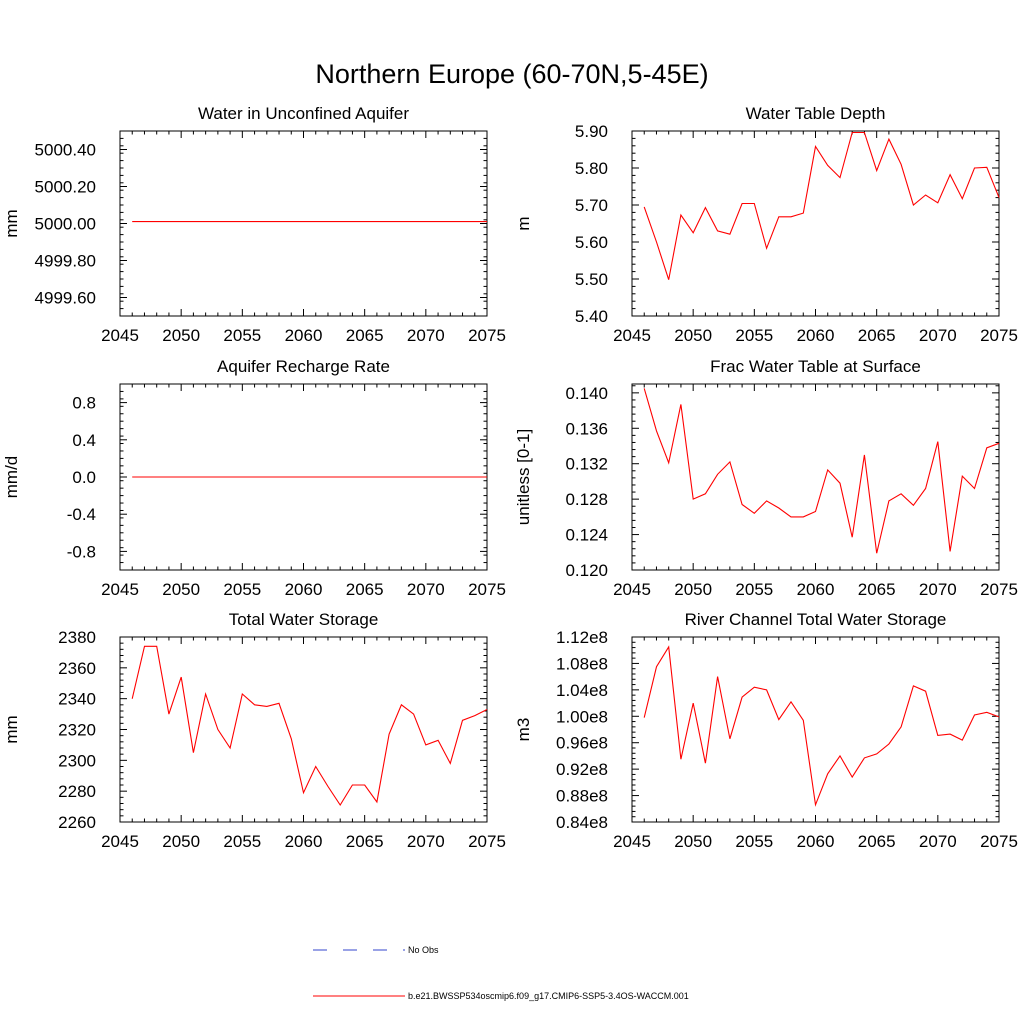 Image resolution: width=1024 pixels, height=1024 pixels. Describe the element at coordinates (591, 205) in the screenshot. I see `y-tick-label: 5.70` at that location.